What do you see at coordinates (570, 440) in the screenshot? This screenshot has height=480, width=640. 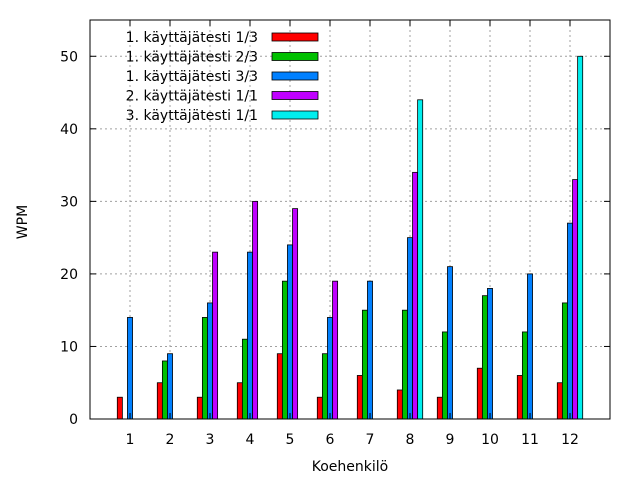 I see `x-tick-label: 12` at bounding box center [570, 440].